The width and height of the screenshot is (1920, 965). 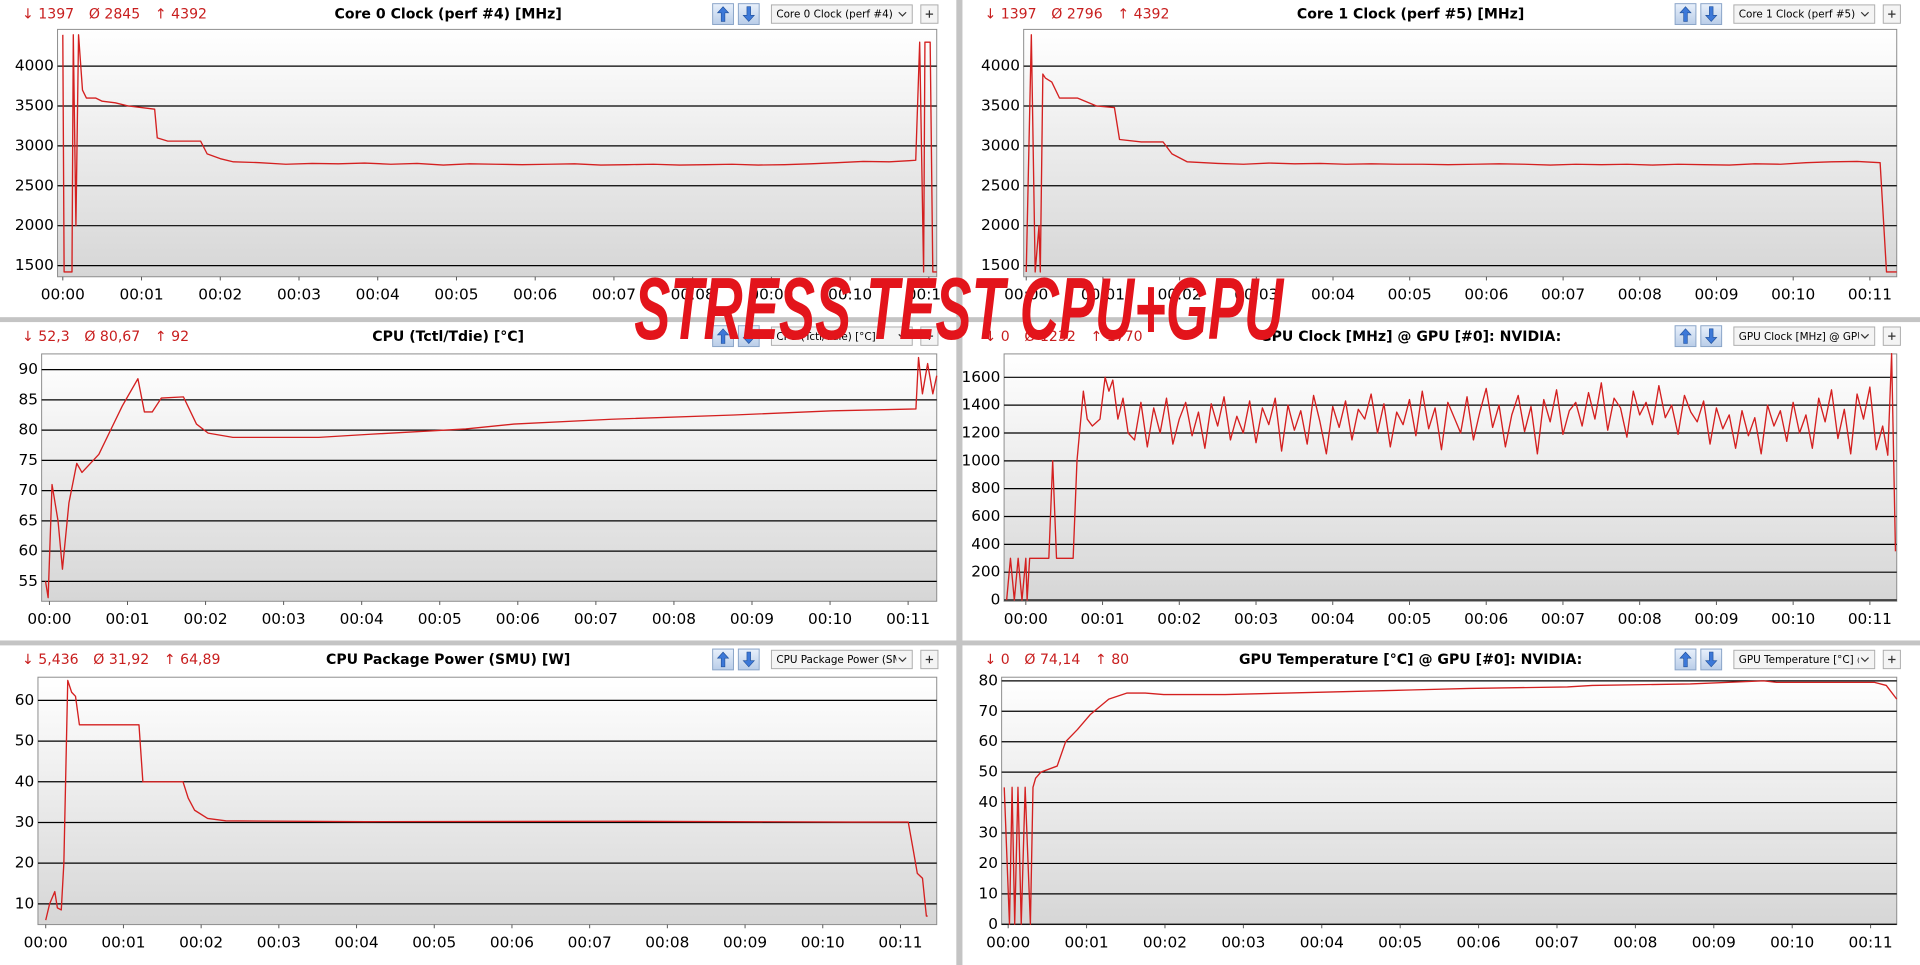 I want to click on sensor-dropdown: GPU Temperature [°C] @, so click(x=1804, y=659).